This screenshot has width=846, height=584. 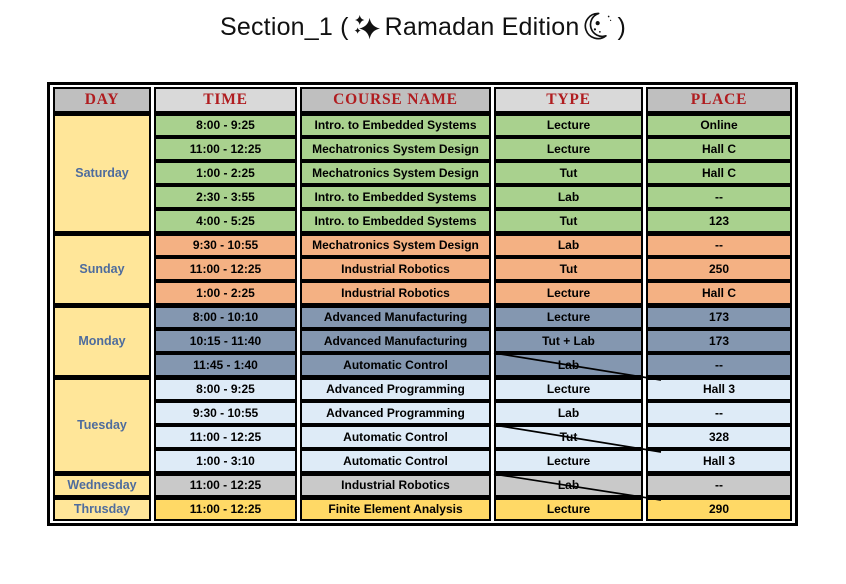 I want to click on type-cell: Lab, so click(x=568, y=485).